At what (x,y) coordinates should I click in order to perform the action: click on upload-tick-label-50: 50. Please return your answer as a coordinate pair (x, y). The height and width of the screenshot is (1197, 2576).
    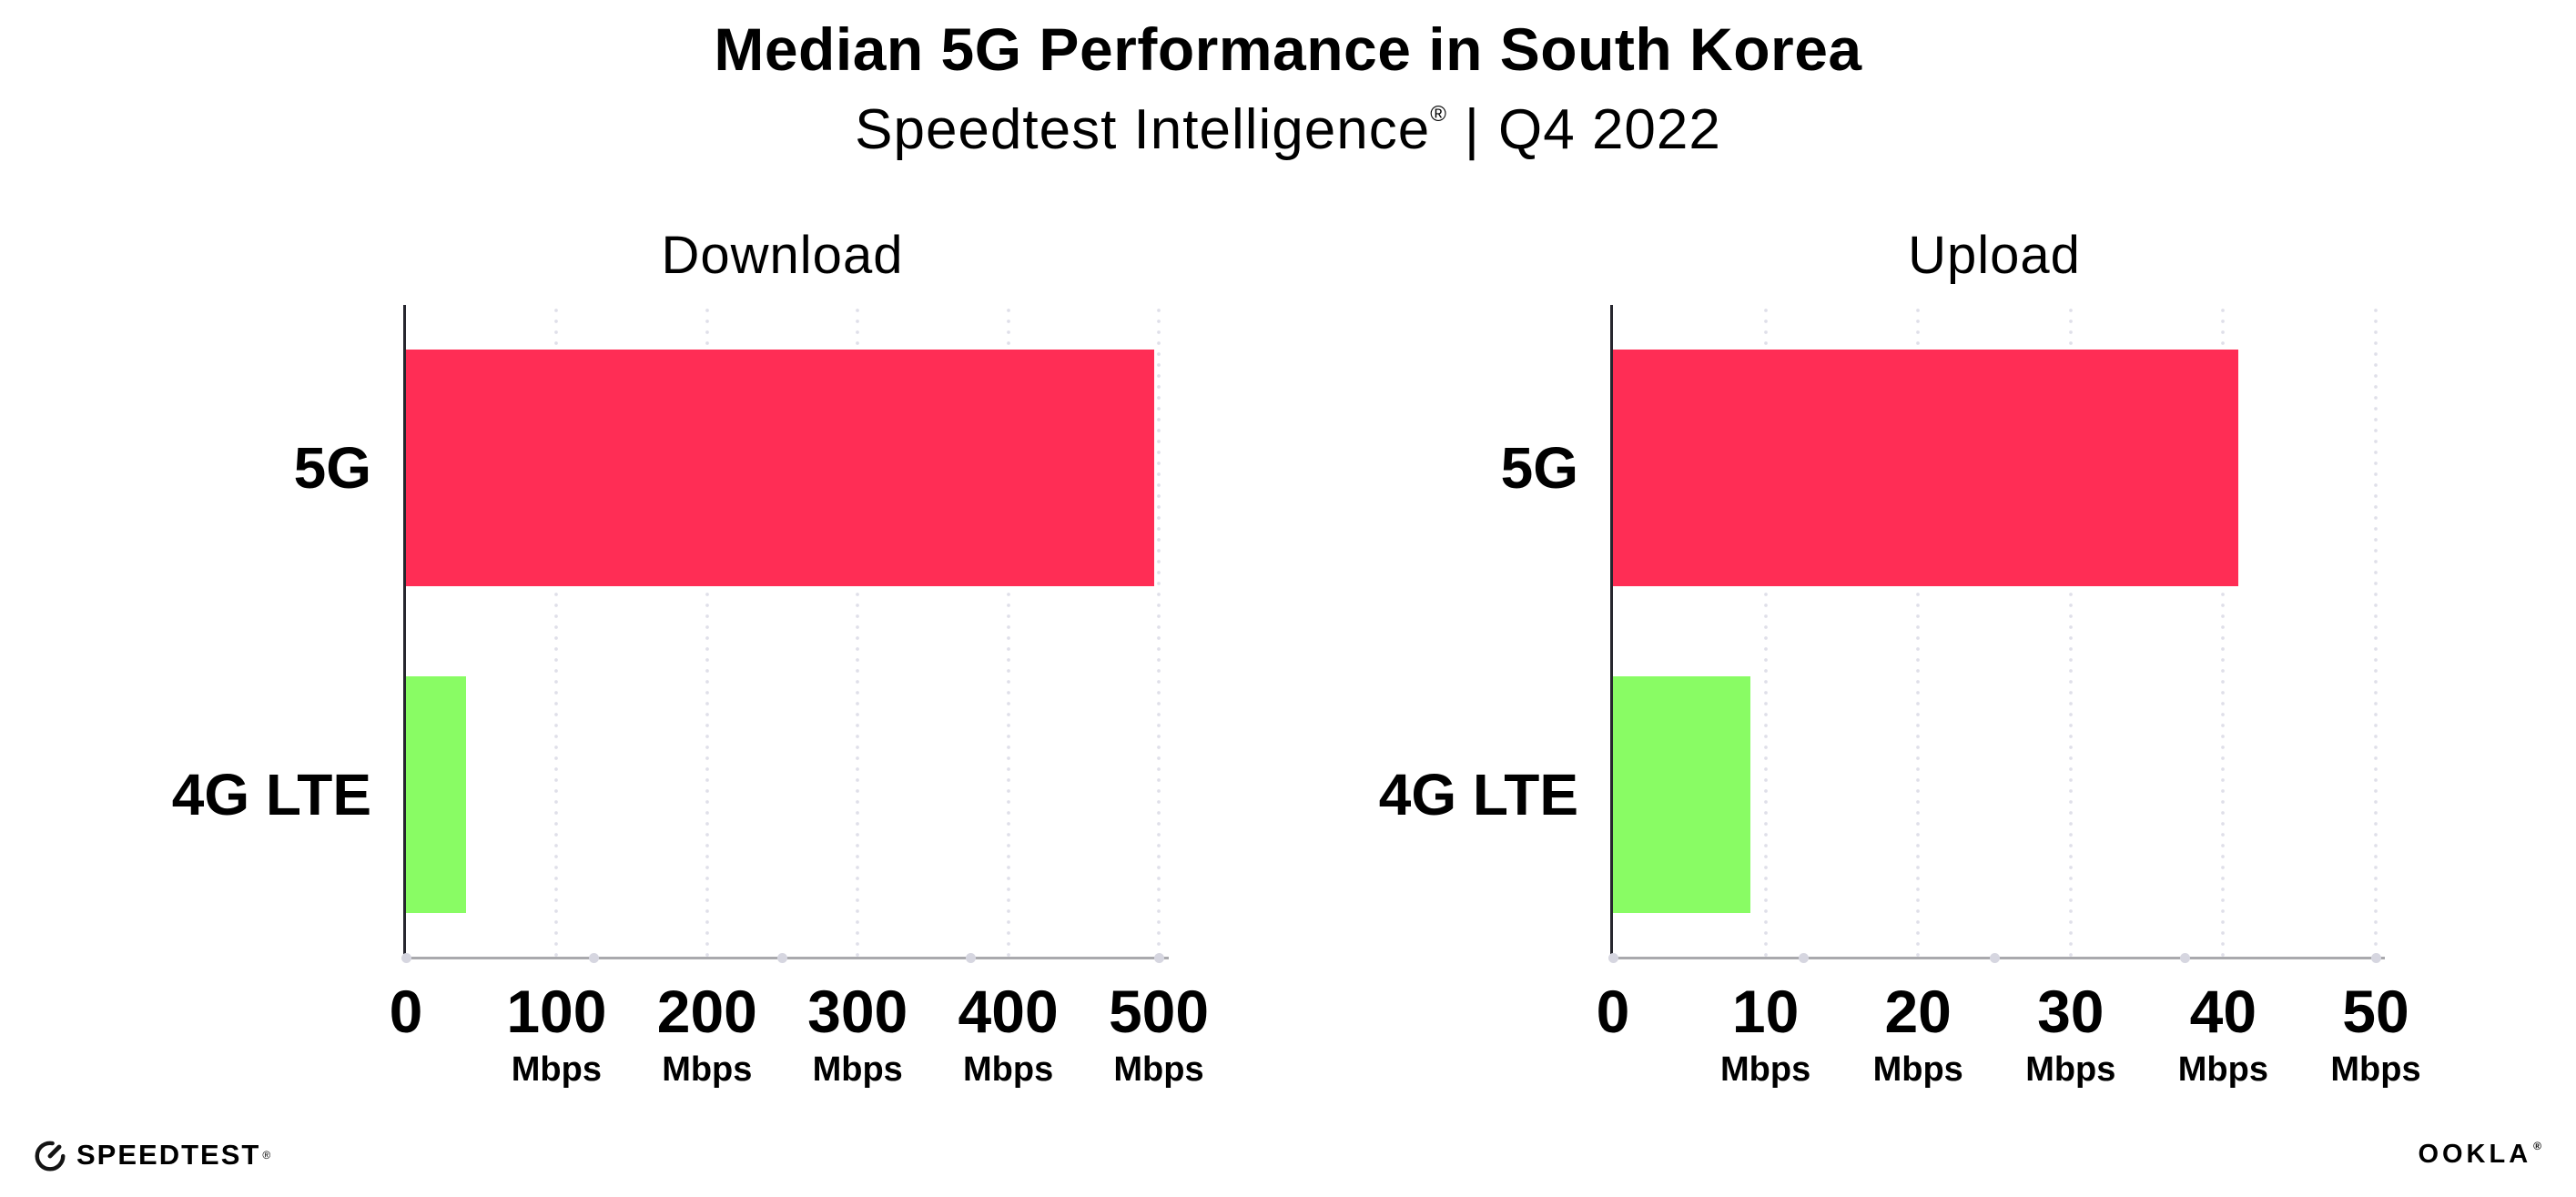
    Looking at the image, I should click on (2375, 1011).